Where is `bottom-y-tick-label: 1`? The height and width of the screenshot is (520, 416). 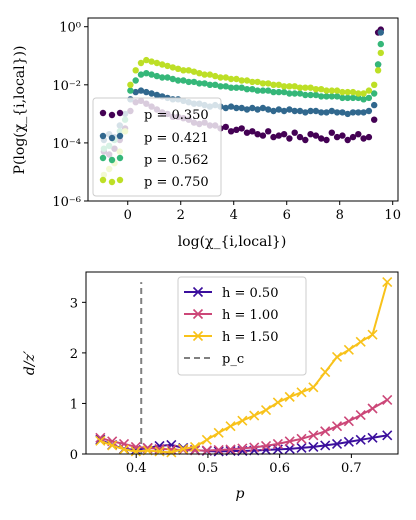 bottom-y-tick-label: 1 is located at coordinates (74, 404).